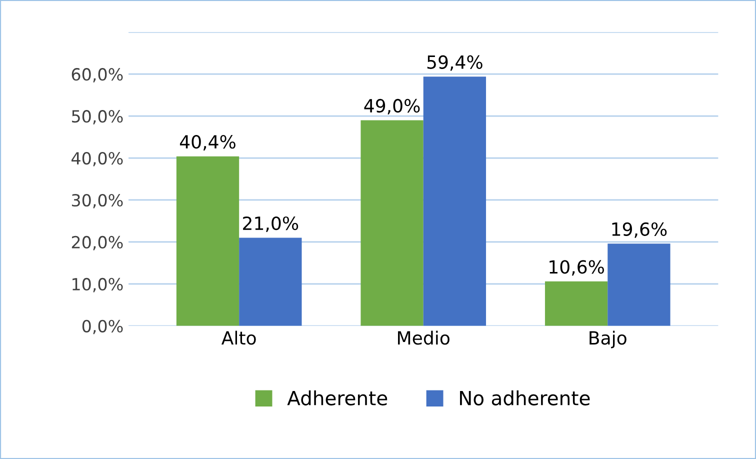 The height and width of the screenshot is (459, 756). What do you see at coordinates (270, 224) in the screenshot?
I see `data-label: 21,0%` at bounding box center [270, 224].